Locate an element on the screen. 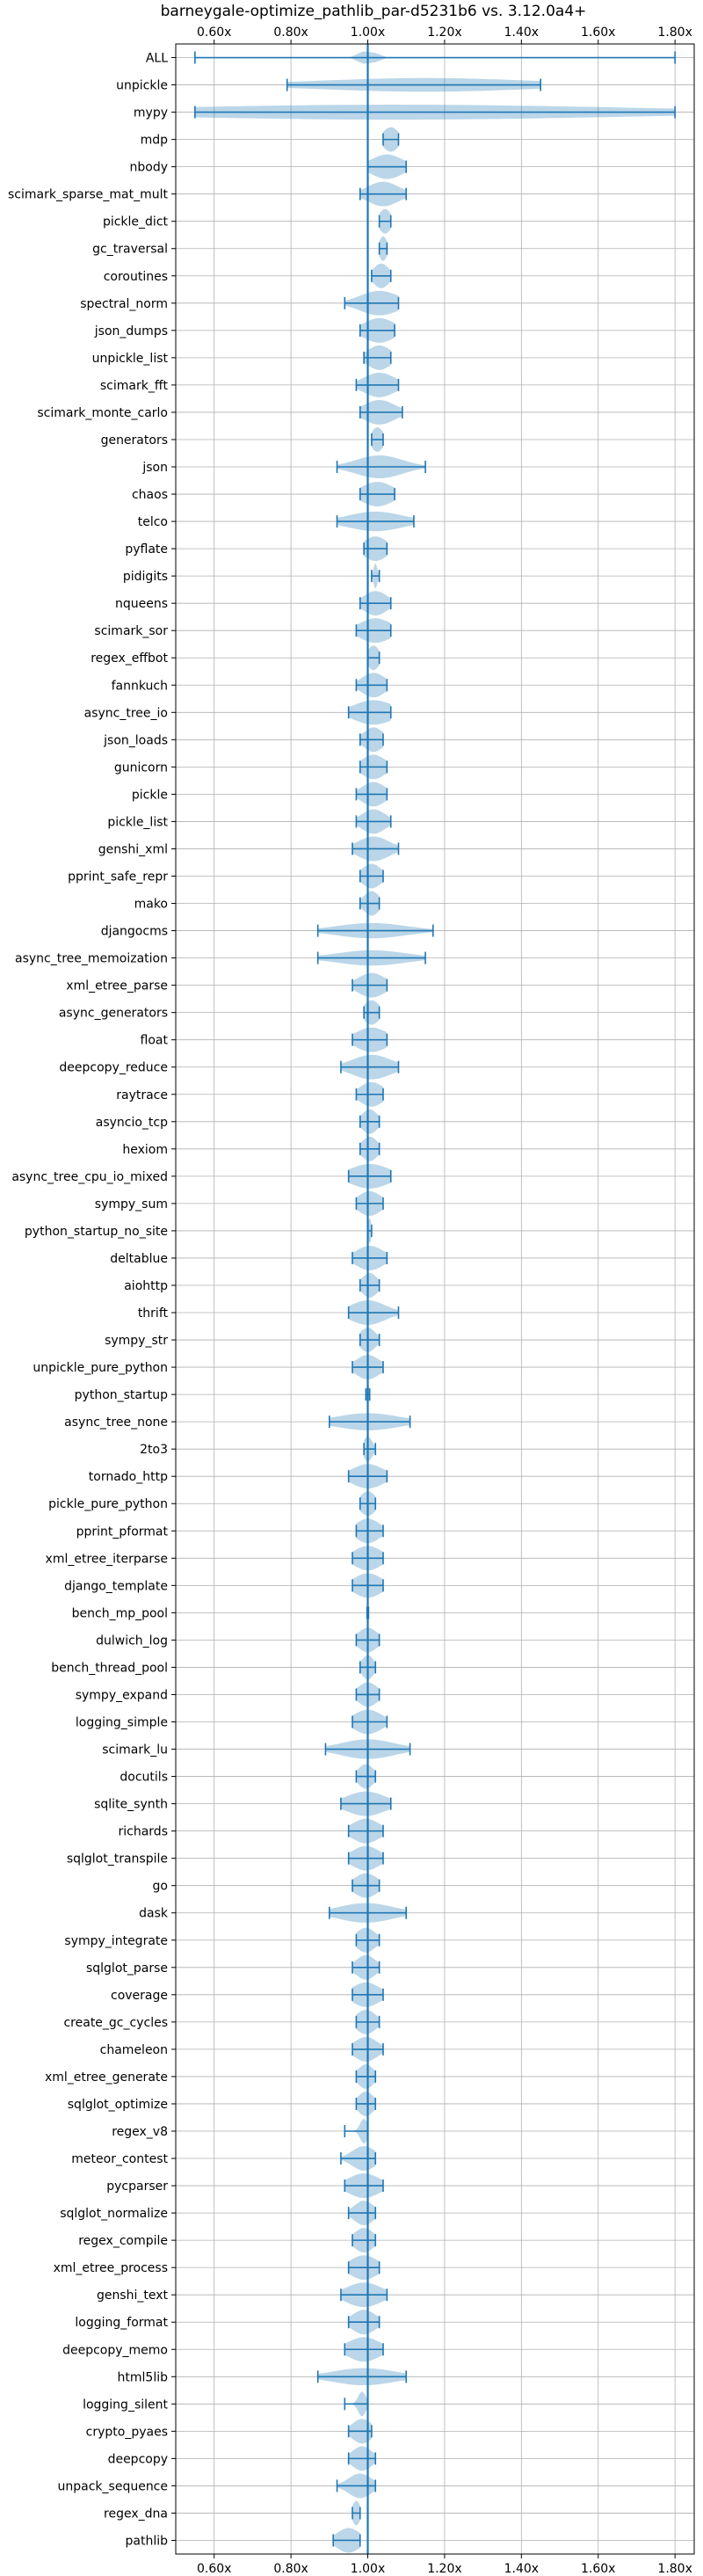 This screenshot has height=2576, width=703. benchmark-label: json_loads is located at coordinates (136, 740).